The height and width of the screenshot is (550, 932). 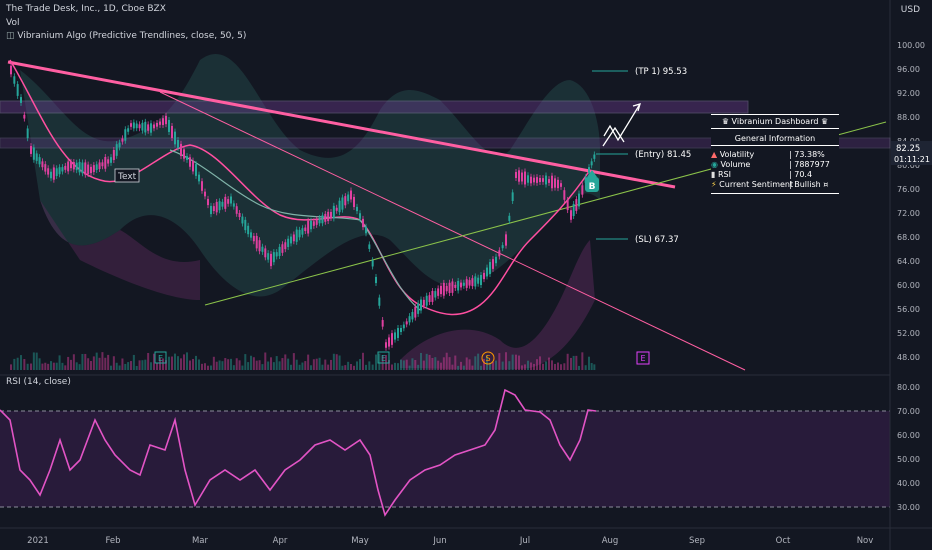 What do you see at coordinates (908, 93) in the screenshot?
I see `price-tick: 92.00` at bounding box center [908, 93].